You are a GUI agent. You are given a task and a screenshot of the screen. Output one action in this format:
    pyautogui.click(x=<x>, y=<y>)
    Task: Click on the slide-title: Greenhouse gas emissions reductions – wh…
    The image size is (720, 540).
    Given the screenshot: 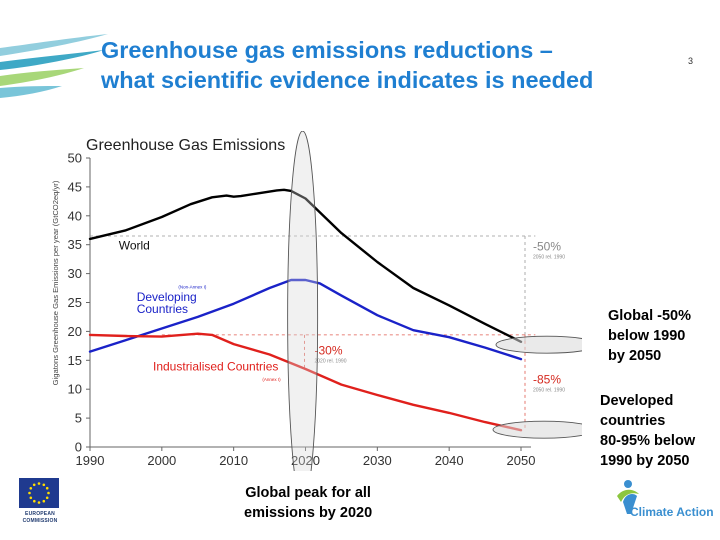 What is the action you would take?
    pyautogui.click(x=396, y=65)
    